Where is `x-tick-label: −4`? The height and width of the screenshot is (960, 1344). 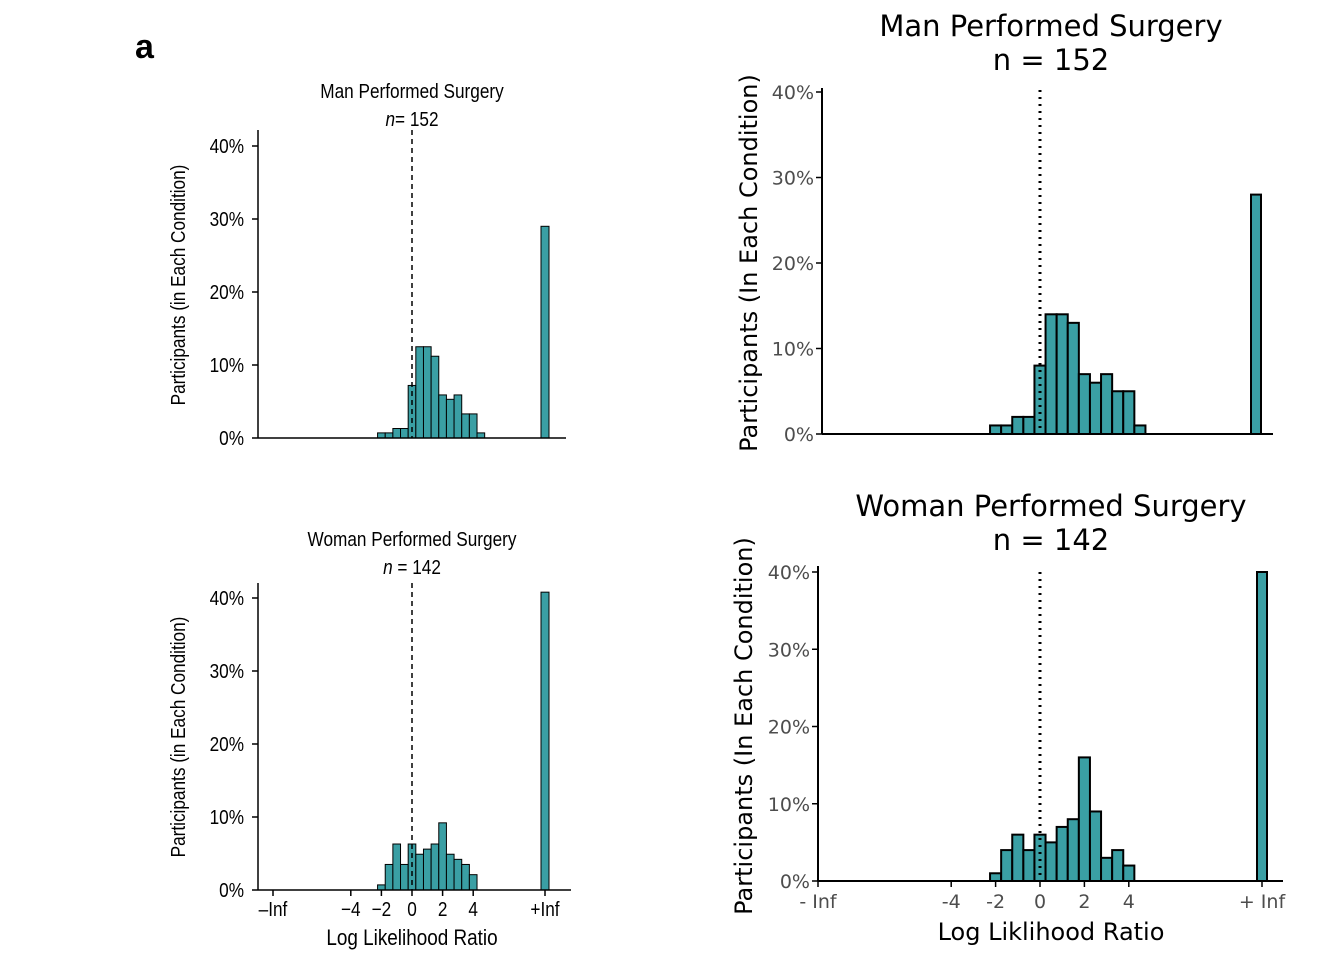 x-tick-label: −4 is located at coordinates (351, 909).